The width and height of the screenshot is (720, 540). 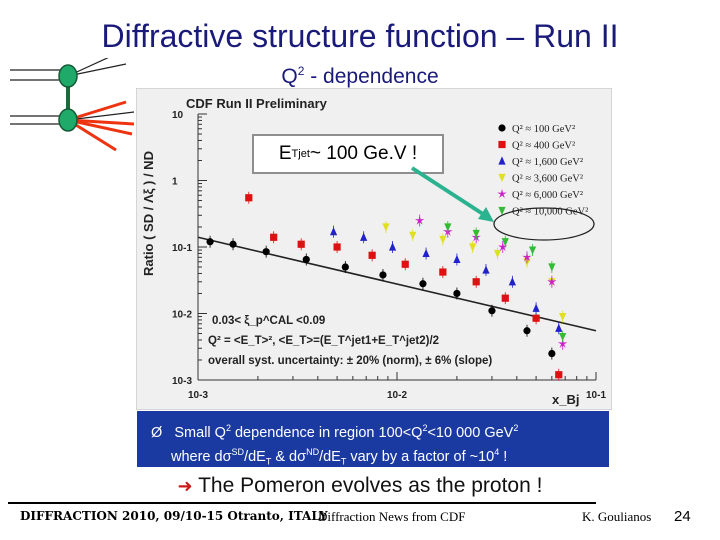 What do you see at coordinates (497, 451) in the screenshot?
I see `bl2-j: 4` at bounding box center [497, 451].